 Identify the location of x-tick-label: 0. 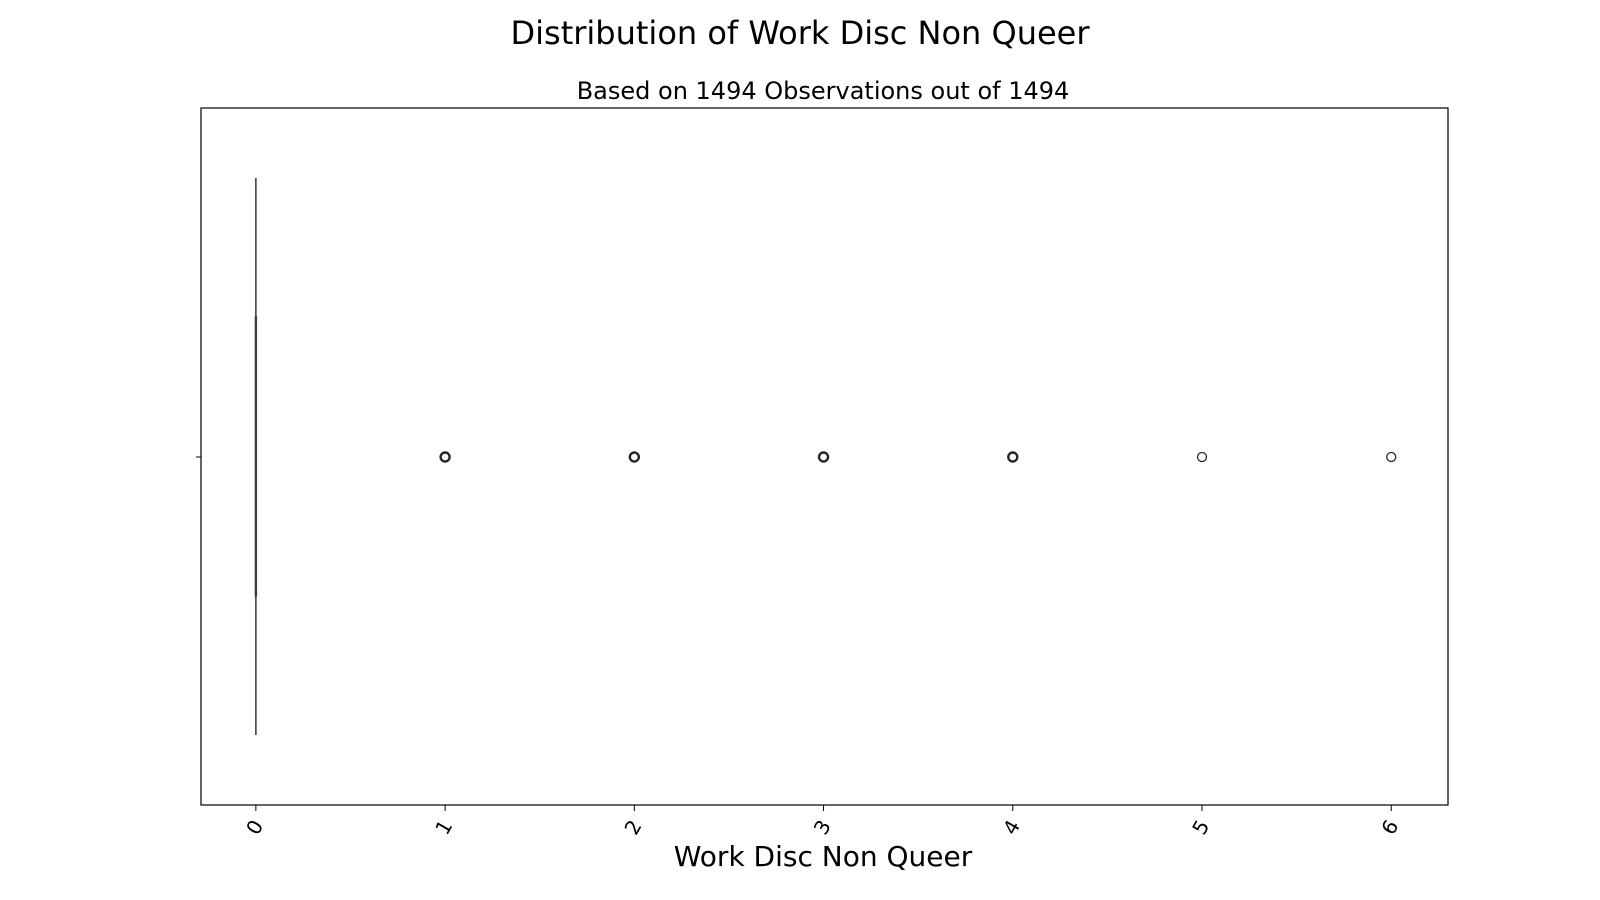
(254, 827).